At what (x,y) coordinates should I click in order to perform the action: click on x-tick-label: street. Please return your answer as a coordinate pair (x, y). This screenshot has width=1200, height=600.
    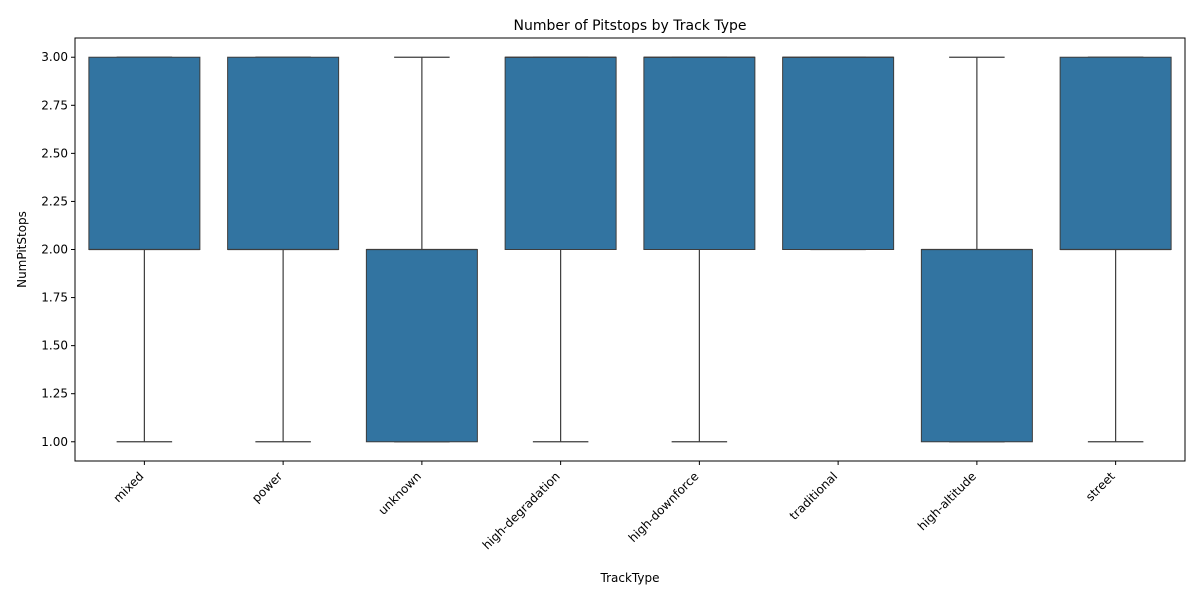
    Looking at the image, I should click on (1100, 486).